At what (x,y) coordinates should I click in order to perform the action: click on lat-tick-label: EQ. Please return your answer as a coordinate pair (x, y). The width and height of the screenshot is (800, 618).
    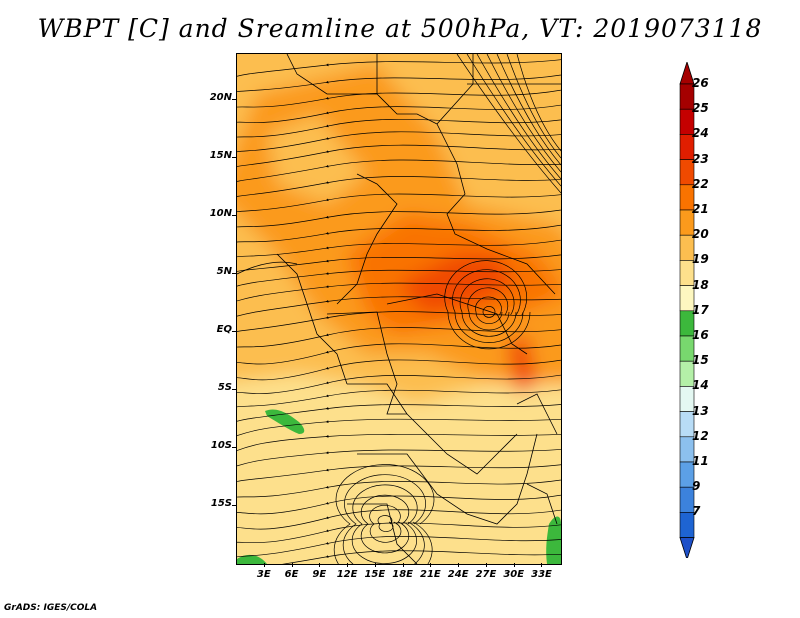
    Looking at the image, I should click on (224, 330).